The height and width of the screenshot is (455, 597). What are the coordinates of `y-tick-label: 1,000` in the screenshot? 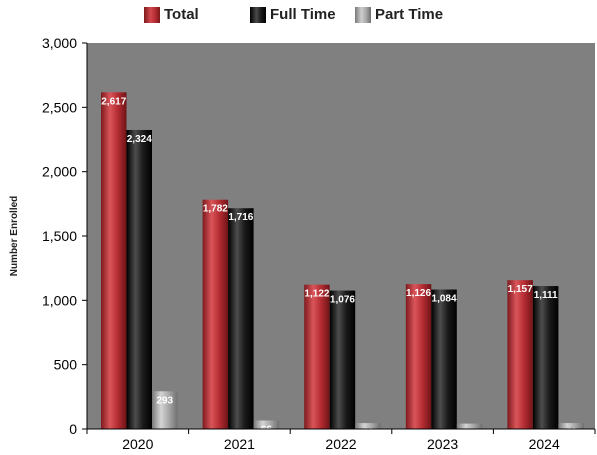 It's located at (59, 300).